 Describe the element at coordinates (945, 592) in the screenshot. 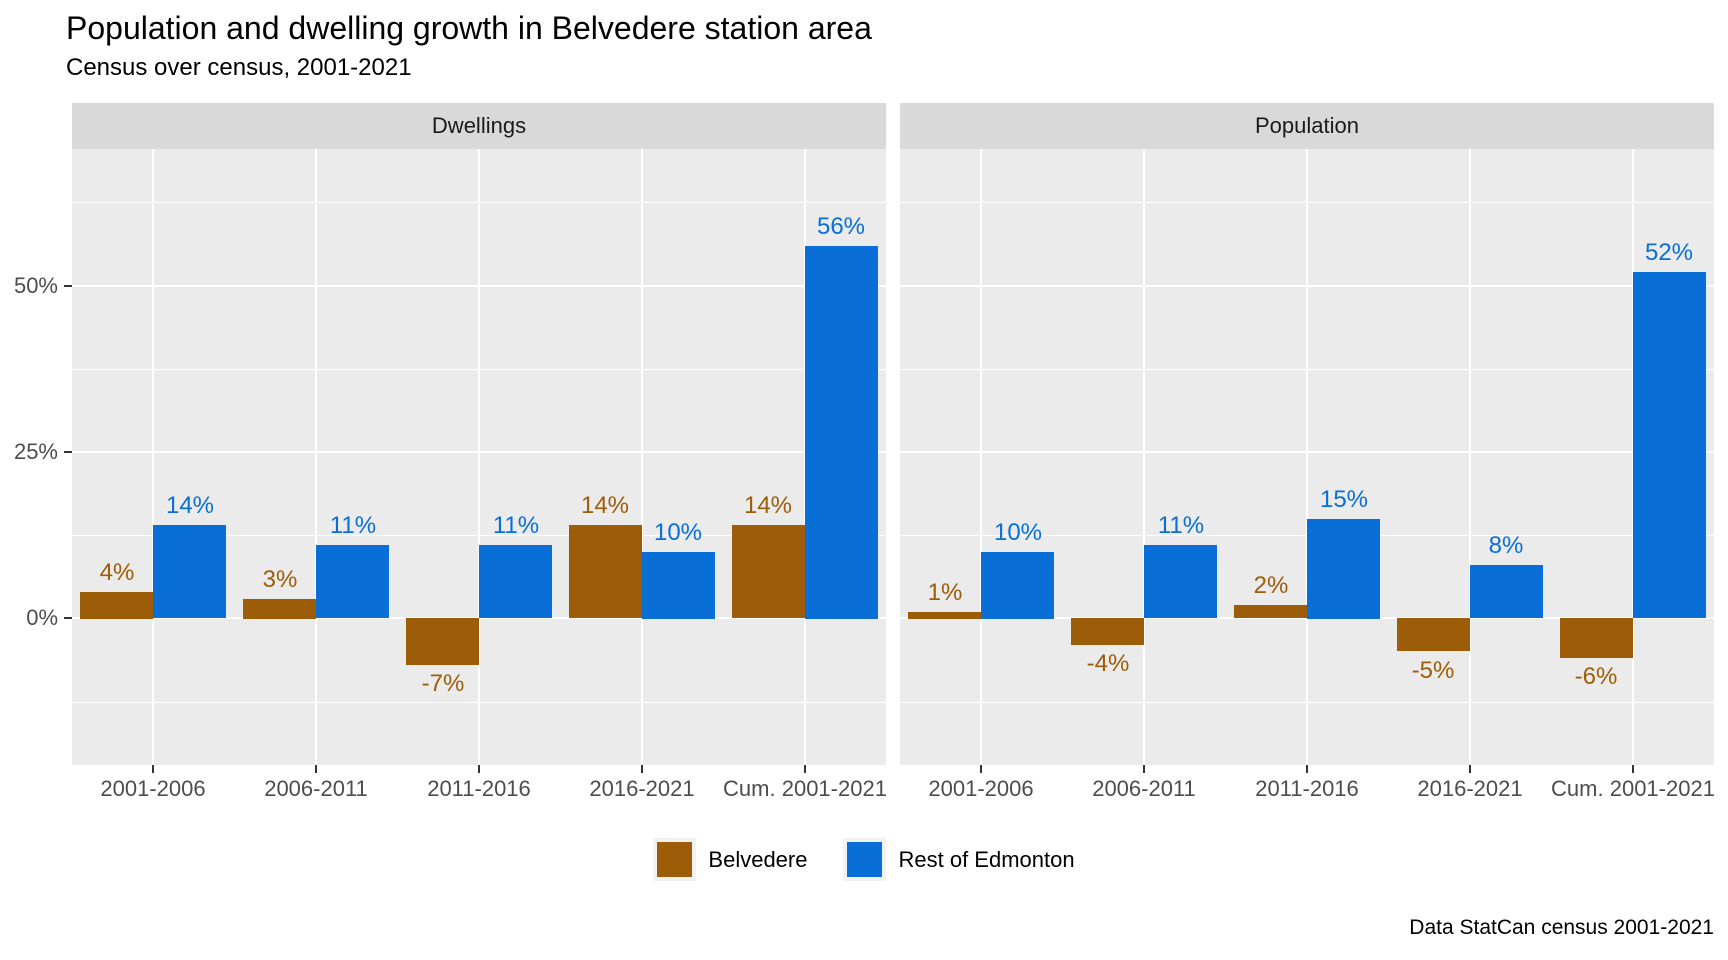

I see `bar-label: 1%` at that location.